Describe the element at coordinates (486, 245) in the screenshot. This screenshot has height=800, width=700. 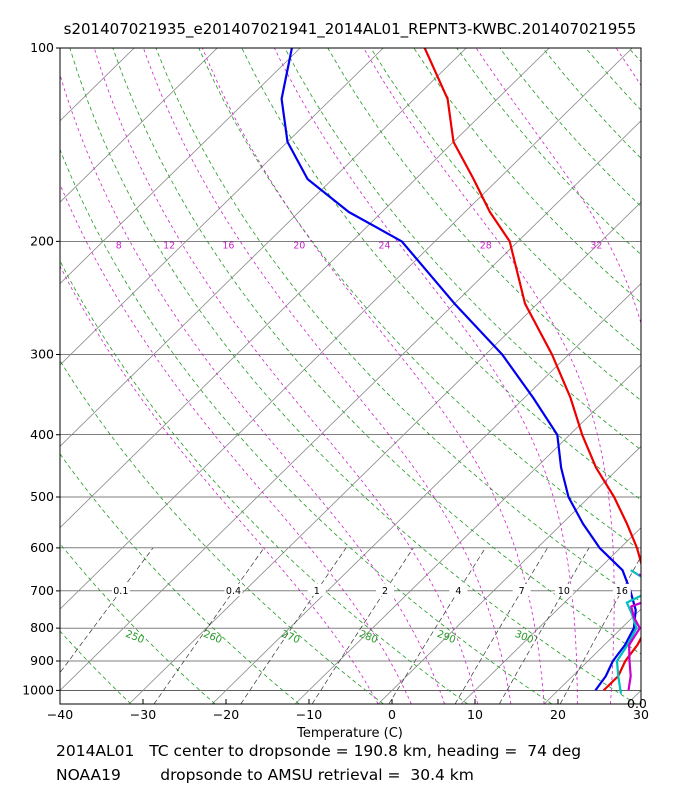
I see `moist-adiabat-label: 28` at that location.